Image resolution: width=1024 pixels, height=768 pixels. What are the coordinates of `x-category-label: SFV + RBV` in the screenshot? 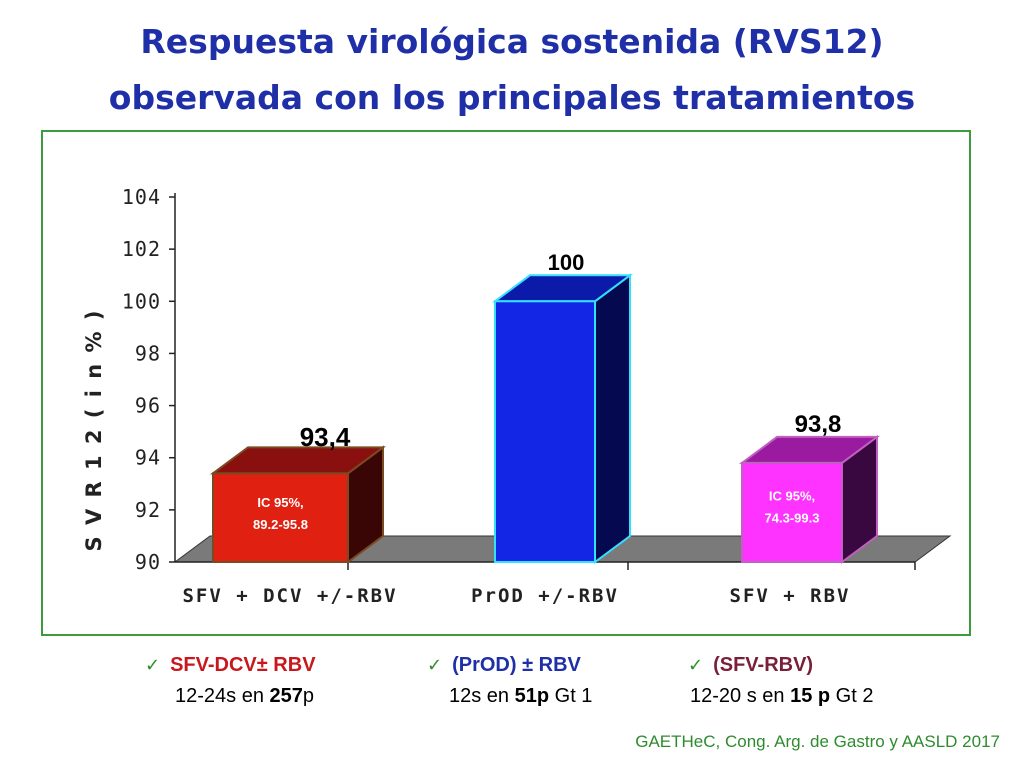 It's located at (790, 596).